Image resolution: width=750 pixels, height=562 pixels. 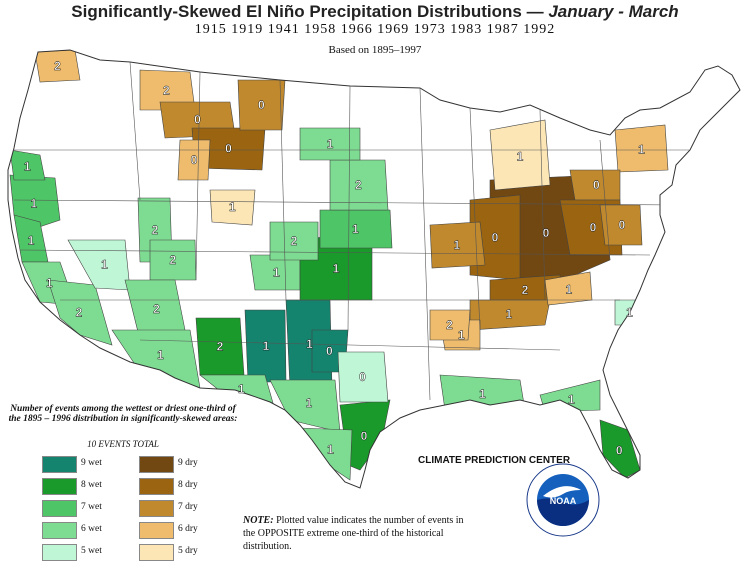 I want to click on region-label-utah-east: 2, so click(x=172, y=260).